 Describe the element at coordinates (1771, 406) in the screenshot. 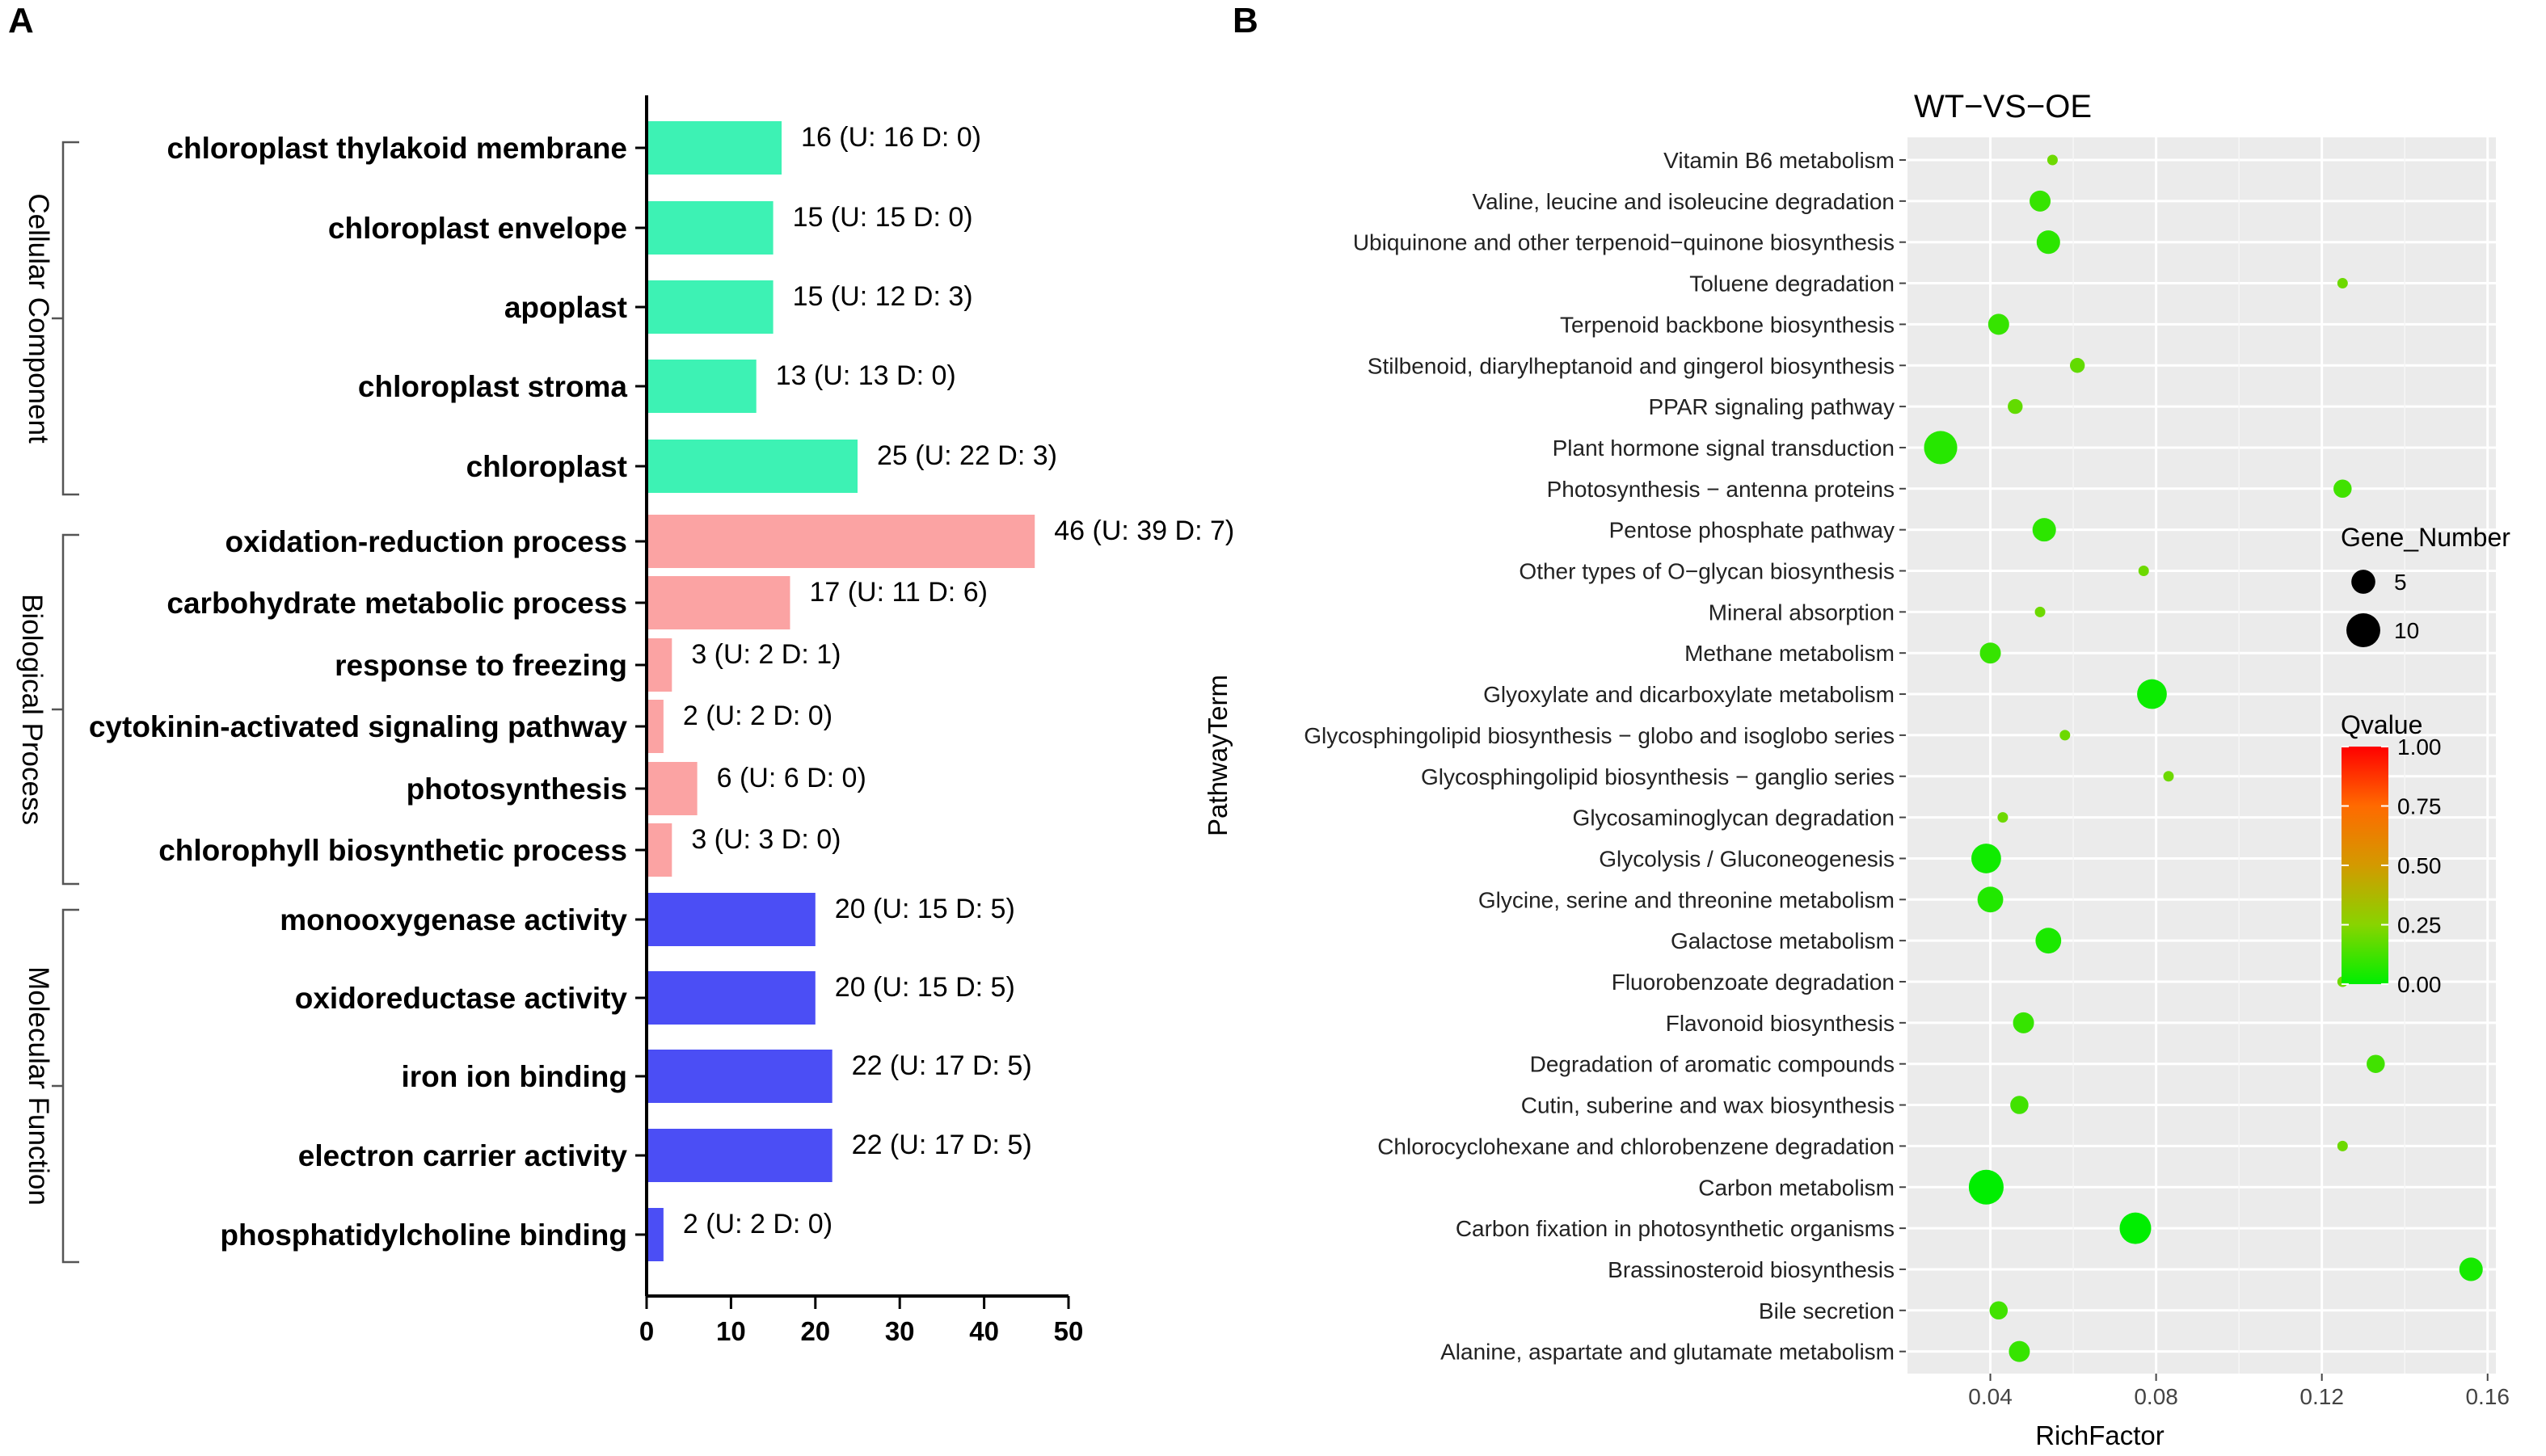

I see `pathway-label: PPAR signaling pathway` at that location.